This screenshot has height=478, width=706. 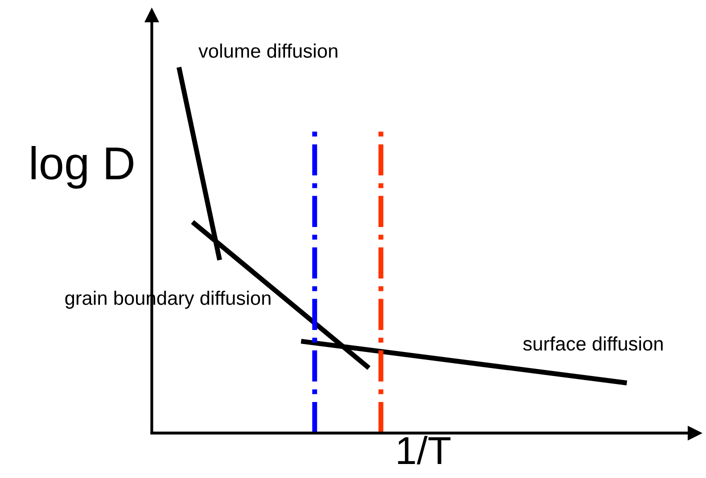 I want to click on y-axis-title: log D, so click(x=83, y=167).